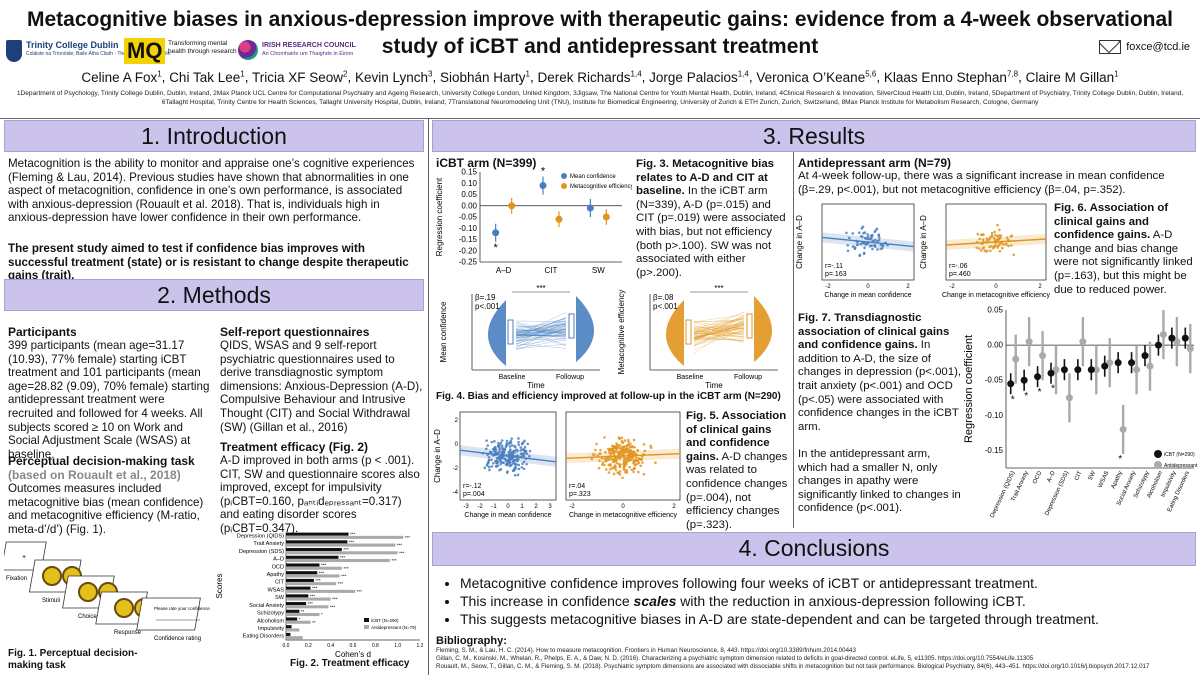 This screenshot has height=675, width=1200. Describe the element at coordinates (430, 73) in the screenshot. I see `author-affiliation-mark: 3` at that location.